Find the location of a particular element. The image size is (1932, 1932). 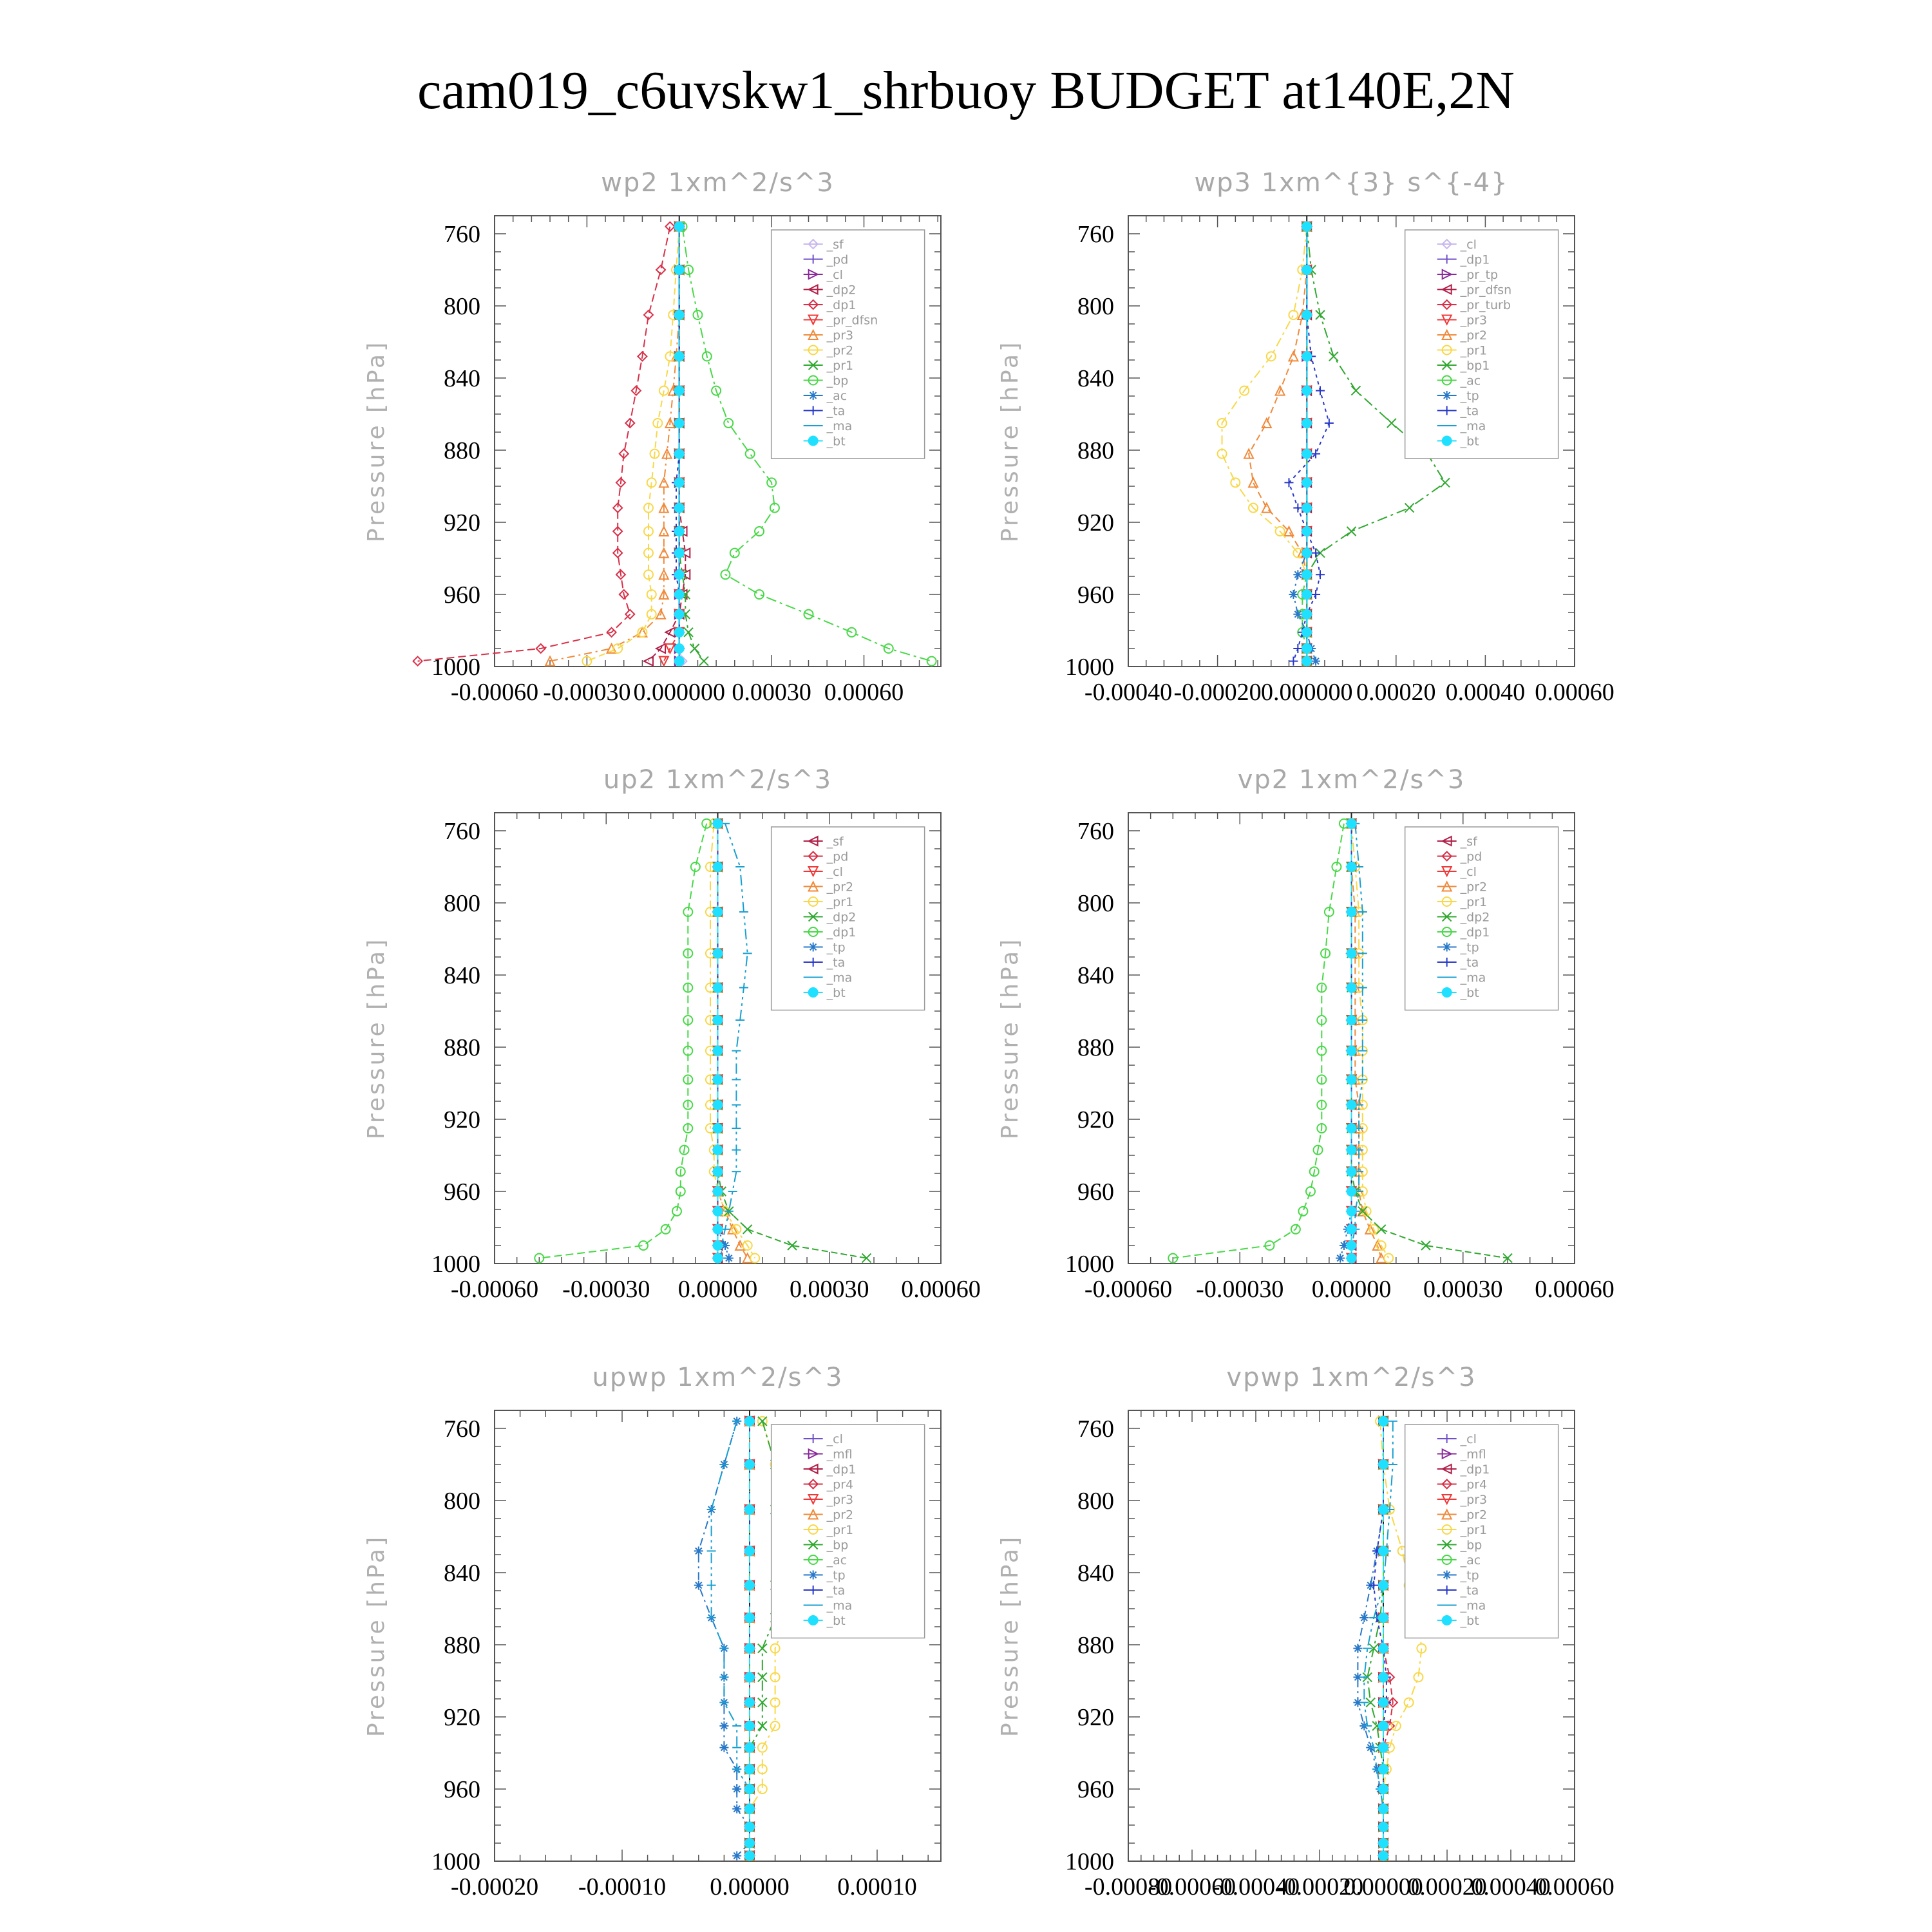

x-tick-label: -0.00020 is located at coordinates (1319, 1886).